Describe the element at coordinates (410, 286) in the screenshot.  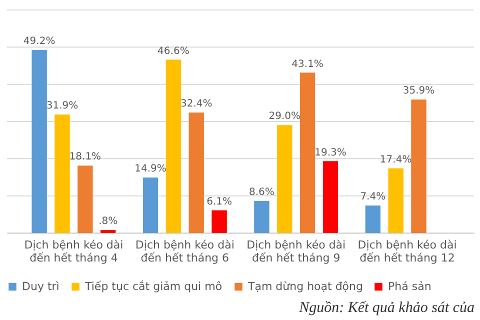
I see `legend-label: Phá sản` at that location.